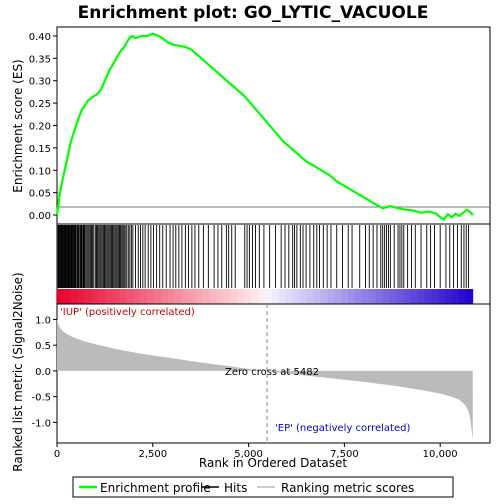 This screenshot has width=500, height=504. Describe the element at coordinates (40, 127) in the screenshot. I see `es-y-tick-label: 0.20` at that location.